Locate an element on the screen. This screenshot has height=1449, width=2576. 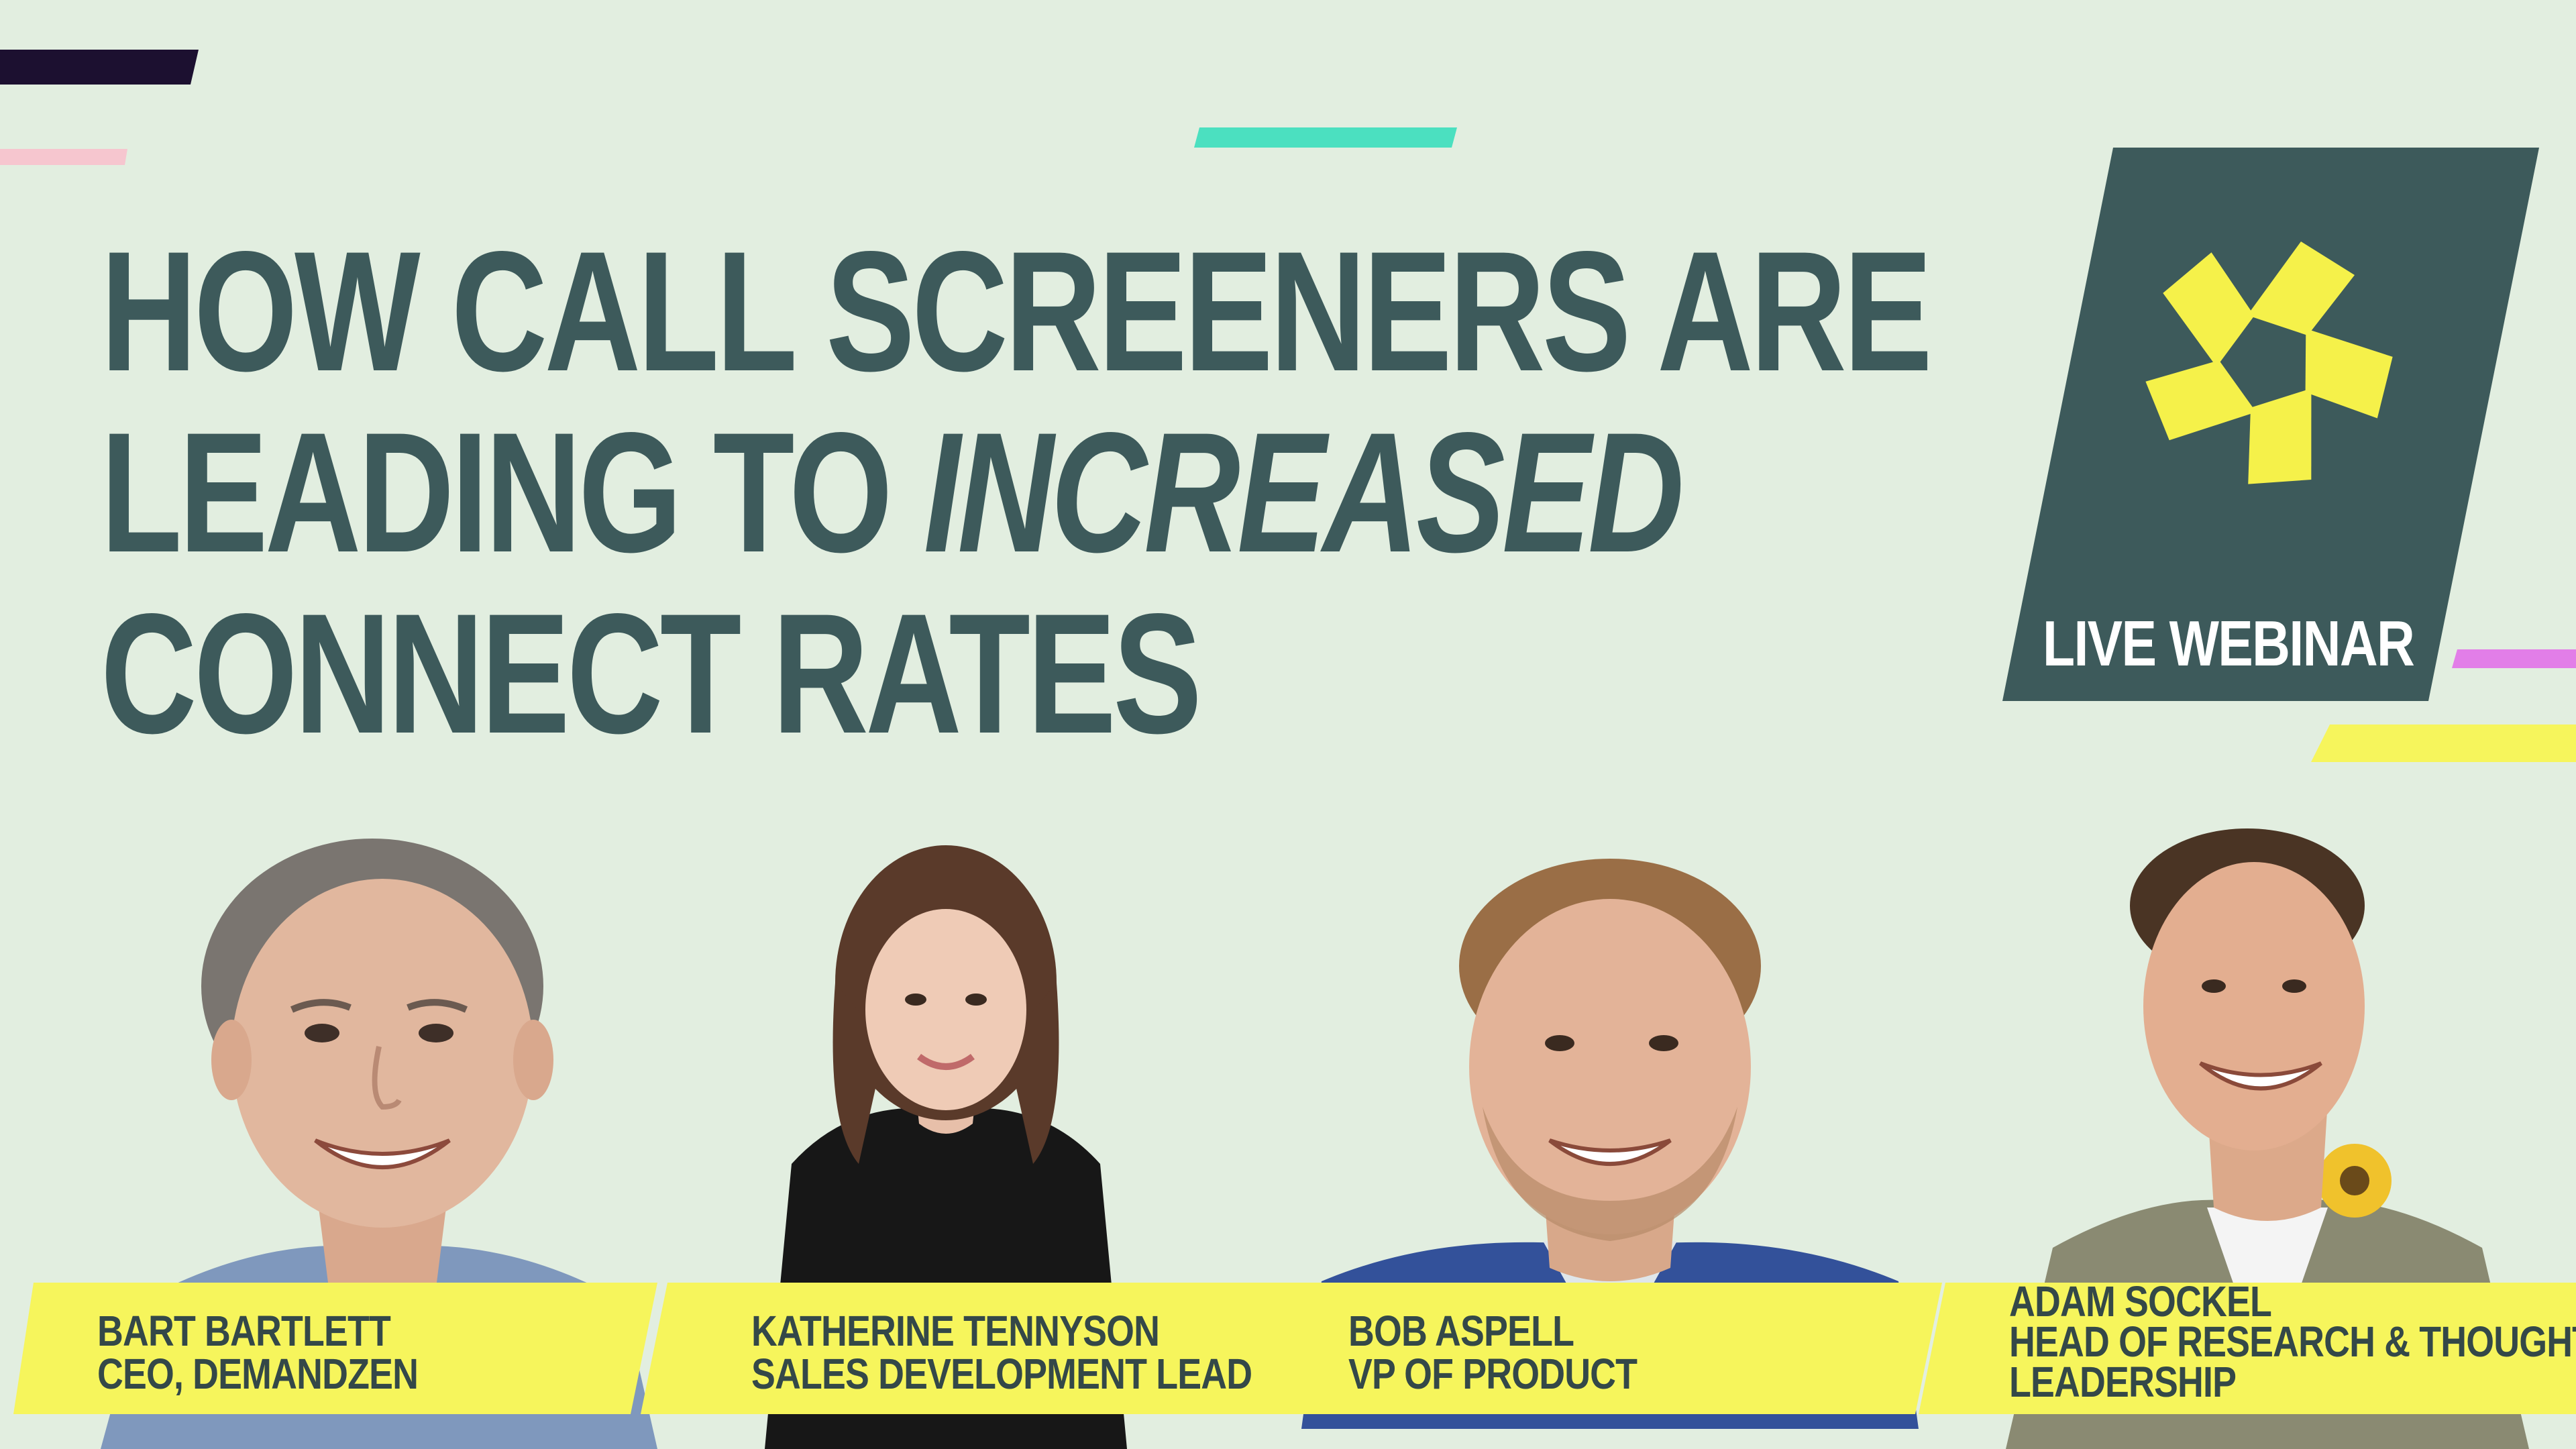
speaker-role-4-line-2: LEADERSHIP is located at coordinates (2123, 1382).